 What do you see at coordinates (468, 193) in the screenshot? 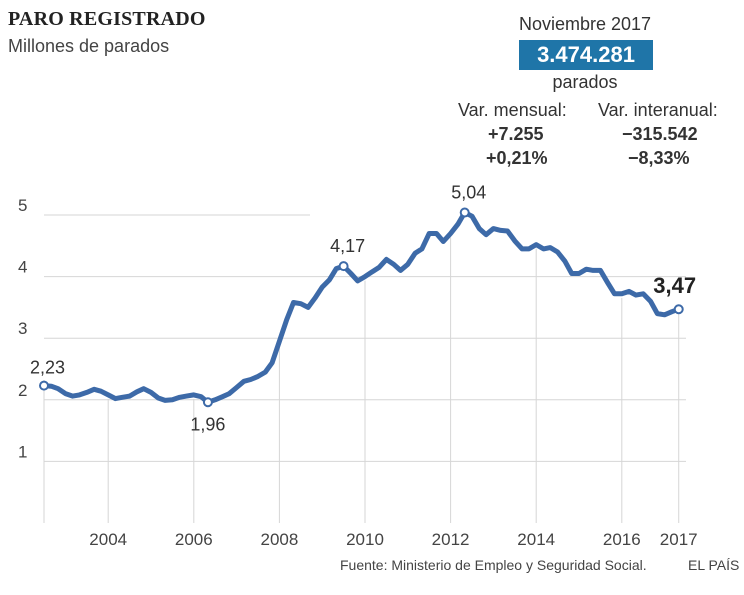
I see `annotation-label: 5,04` at bounding box center [468, 193].